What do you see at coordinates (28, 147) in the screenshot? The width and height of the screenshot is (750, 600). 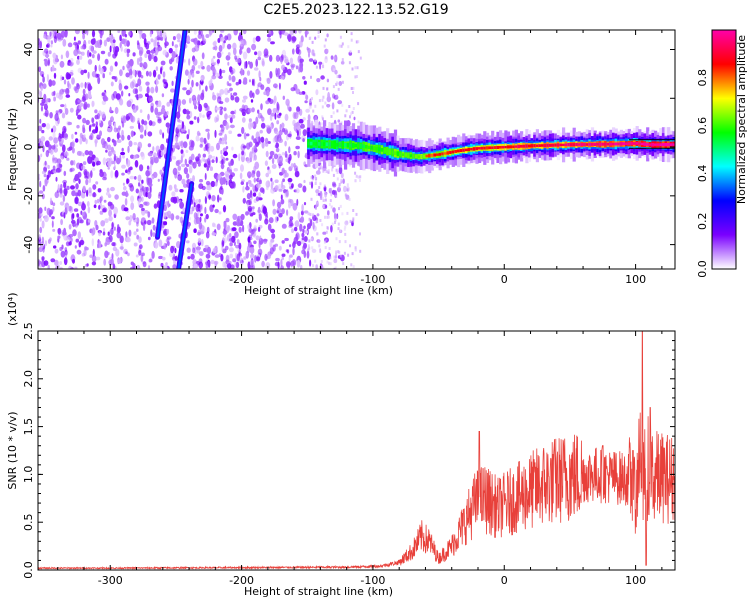 I see `y-tick-label: 0` at bounding box center [28, 147].